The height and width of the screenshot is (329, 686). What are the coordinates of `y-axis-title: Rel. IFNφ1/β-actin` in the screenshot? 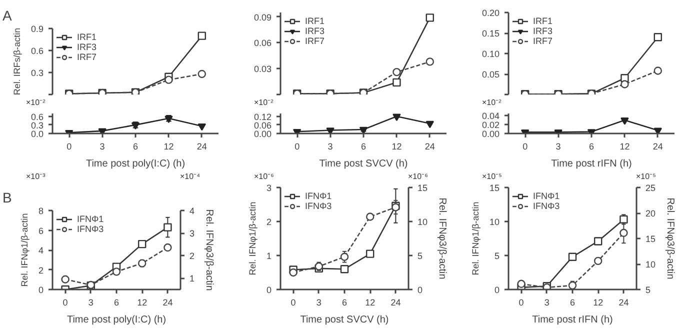 It's located at (475, 239).